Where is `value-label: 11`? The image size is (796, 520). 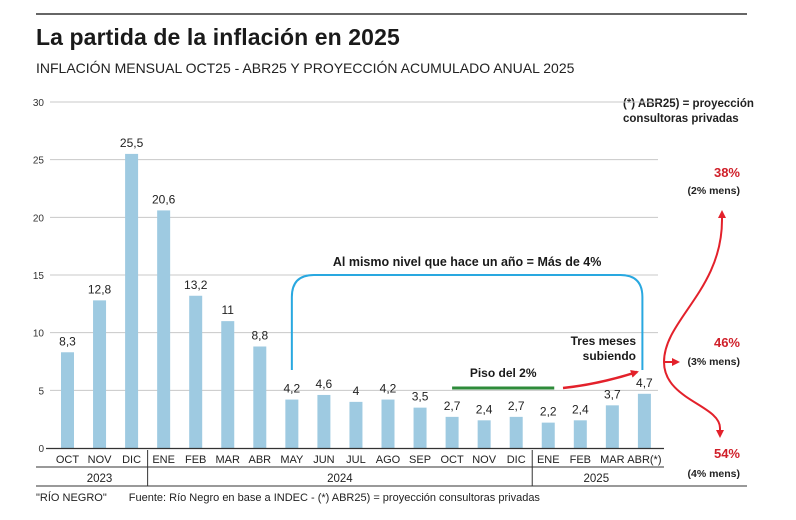 value-label: 11 is located at coordinates (228, 310).